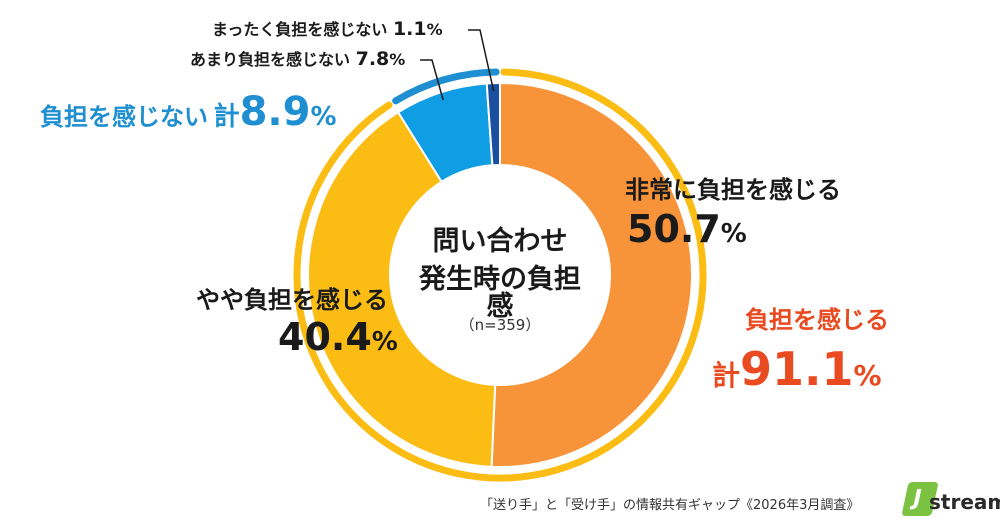 The image size is (1000, 524). I want to click on leader-line-not-much, so click(432, 80).